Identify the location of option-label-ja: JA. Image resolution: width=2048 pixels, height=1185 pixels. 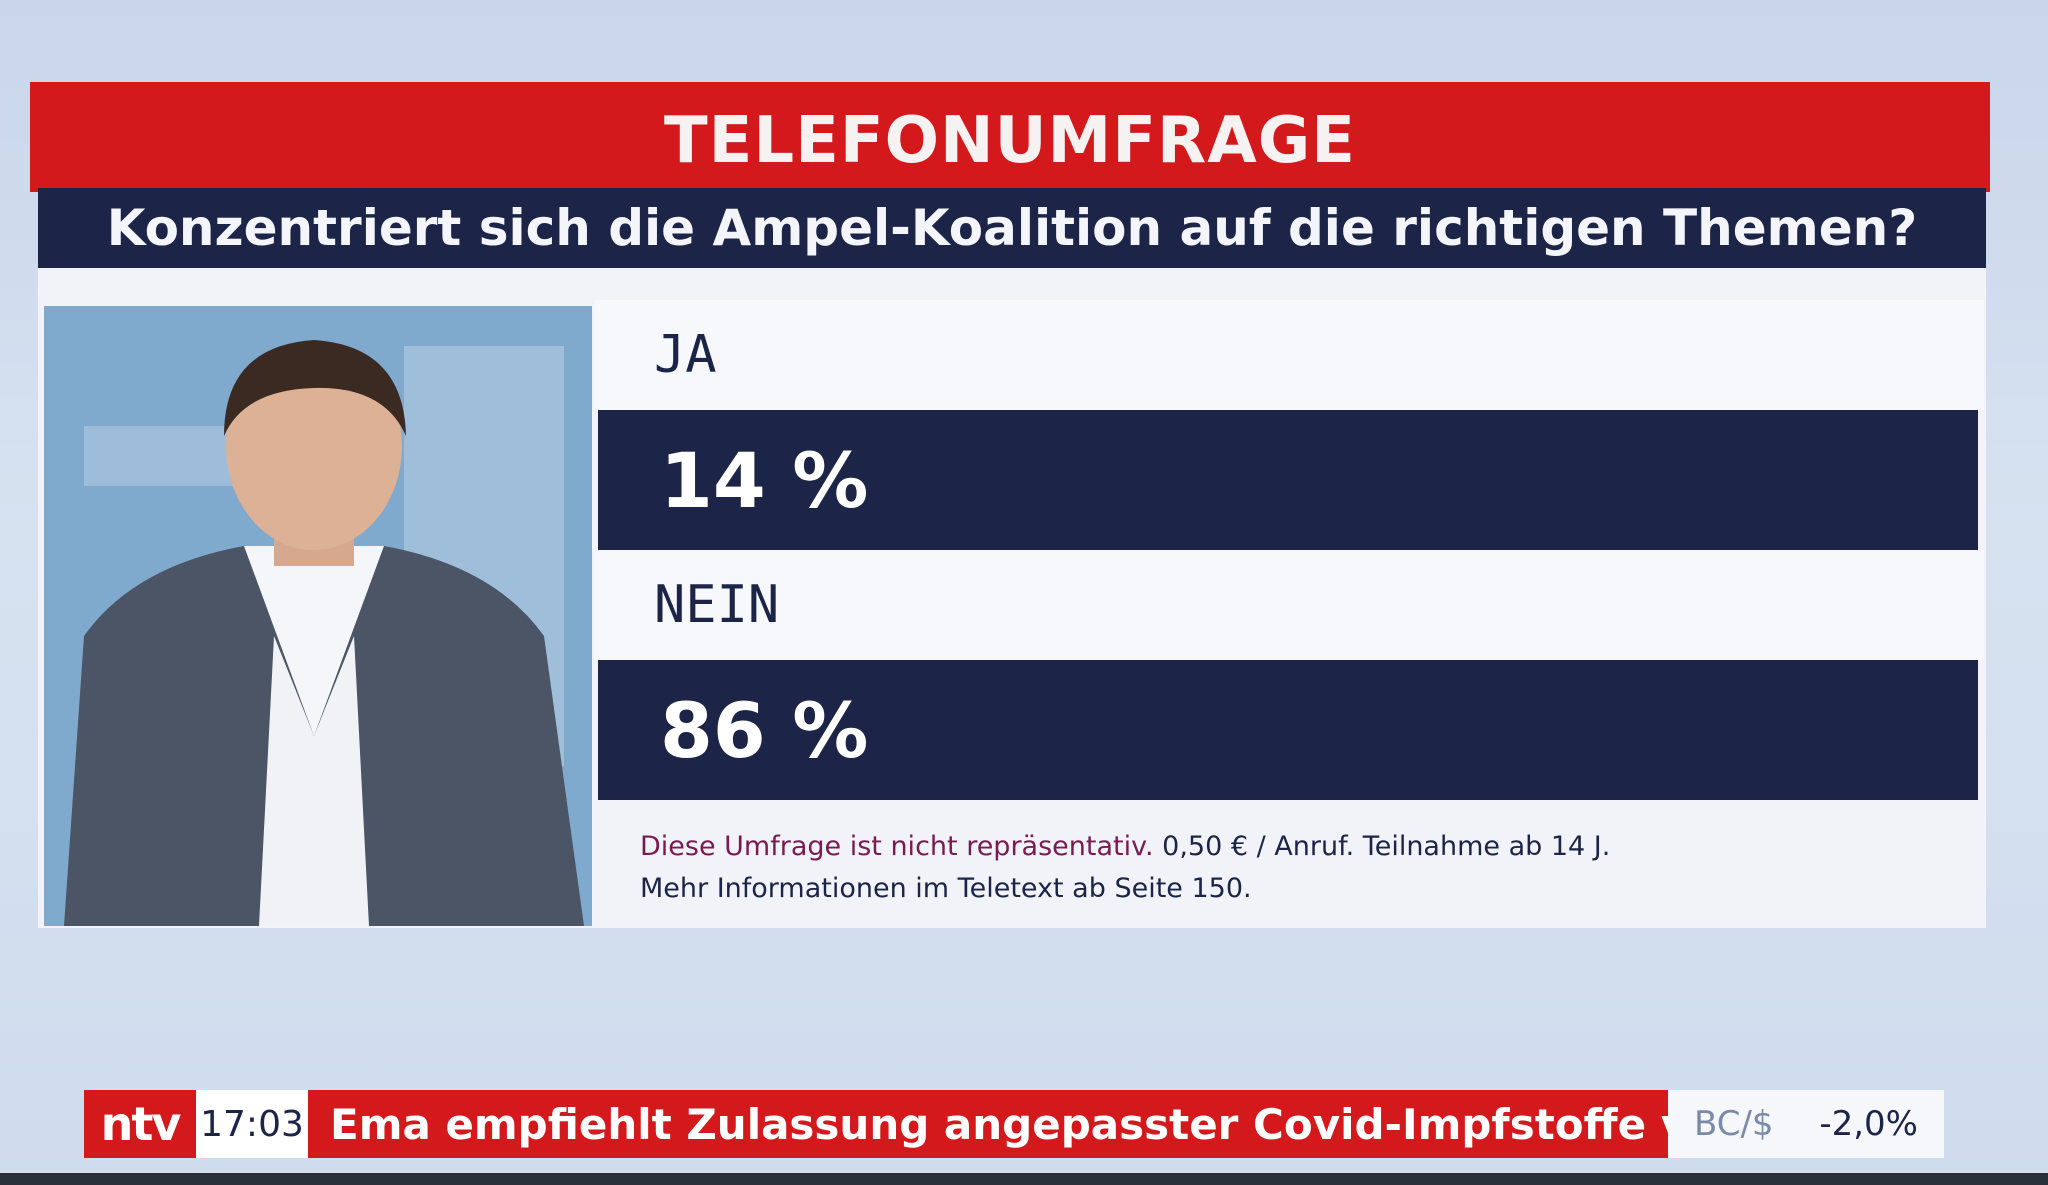
(685, 355).